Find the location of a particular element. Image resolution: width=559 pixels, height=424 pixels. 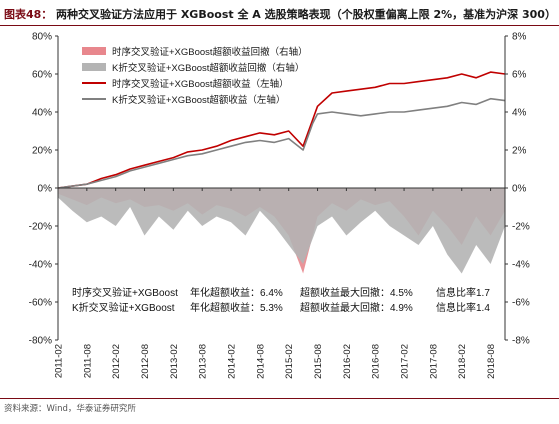

source-divider is located at coordinates (279, 398).